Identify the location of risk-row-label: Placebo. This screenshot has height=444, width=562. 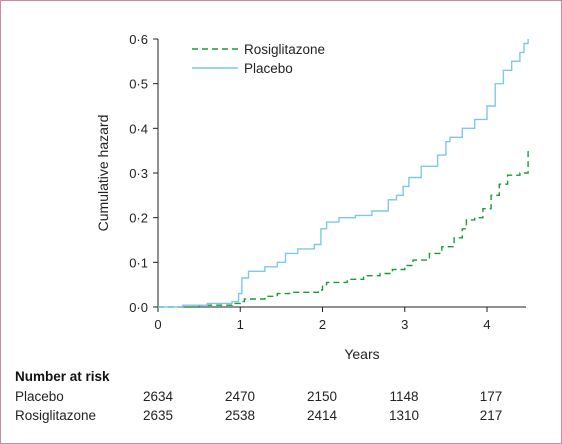
(39, 396).